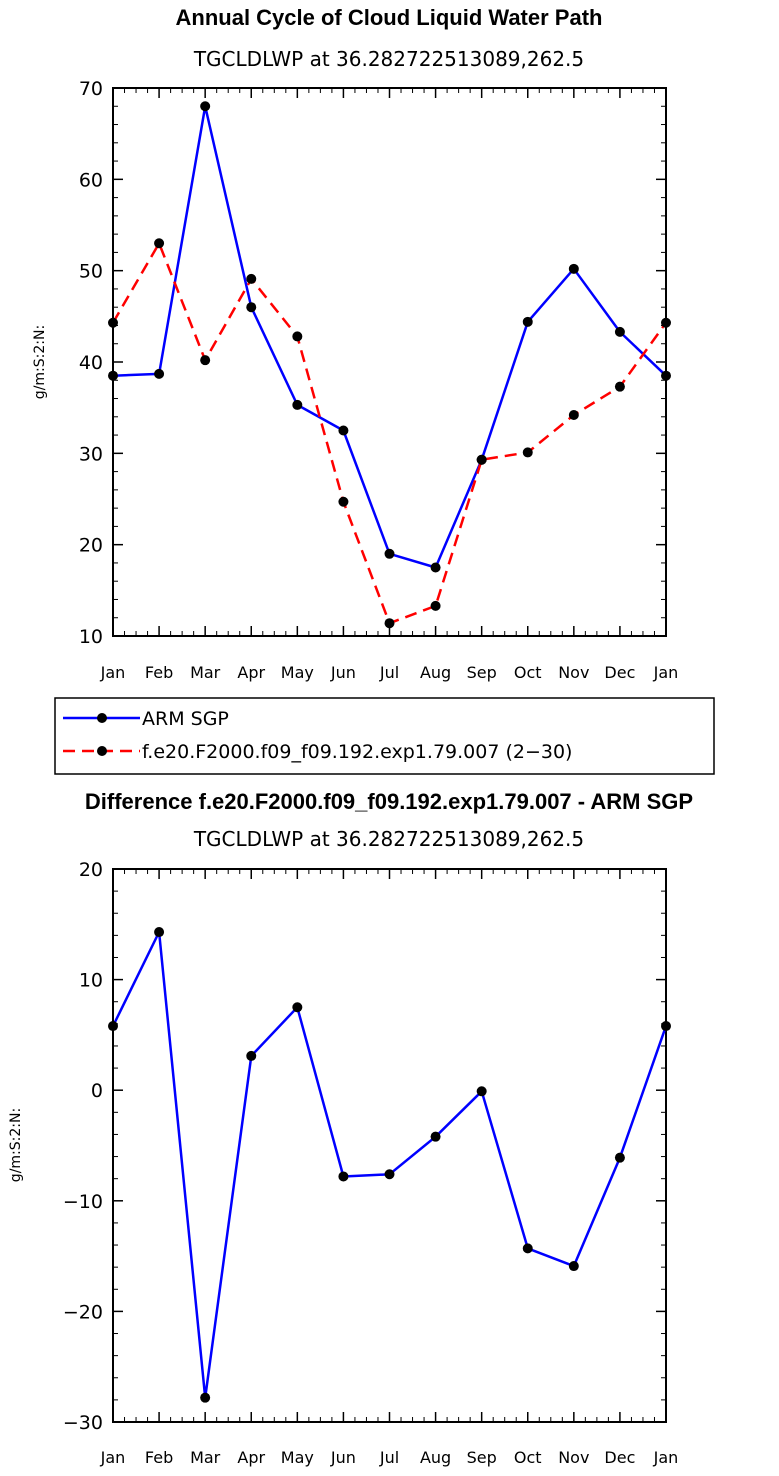 The height and width of the screenshot is (1476, 779). What do you see at coordinates (388, 59) in the screenshot?
I see `top-chart-subtitle: TGCLDLWP at 36.282722513089,262.5` at bounding box center [388, 59].